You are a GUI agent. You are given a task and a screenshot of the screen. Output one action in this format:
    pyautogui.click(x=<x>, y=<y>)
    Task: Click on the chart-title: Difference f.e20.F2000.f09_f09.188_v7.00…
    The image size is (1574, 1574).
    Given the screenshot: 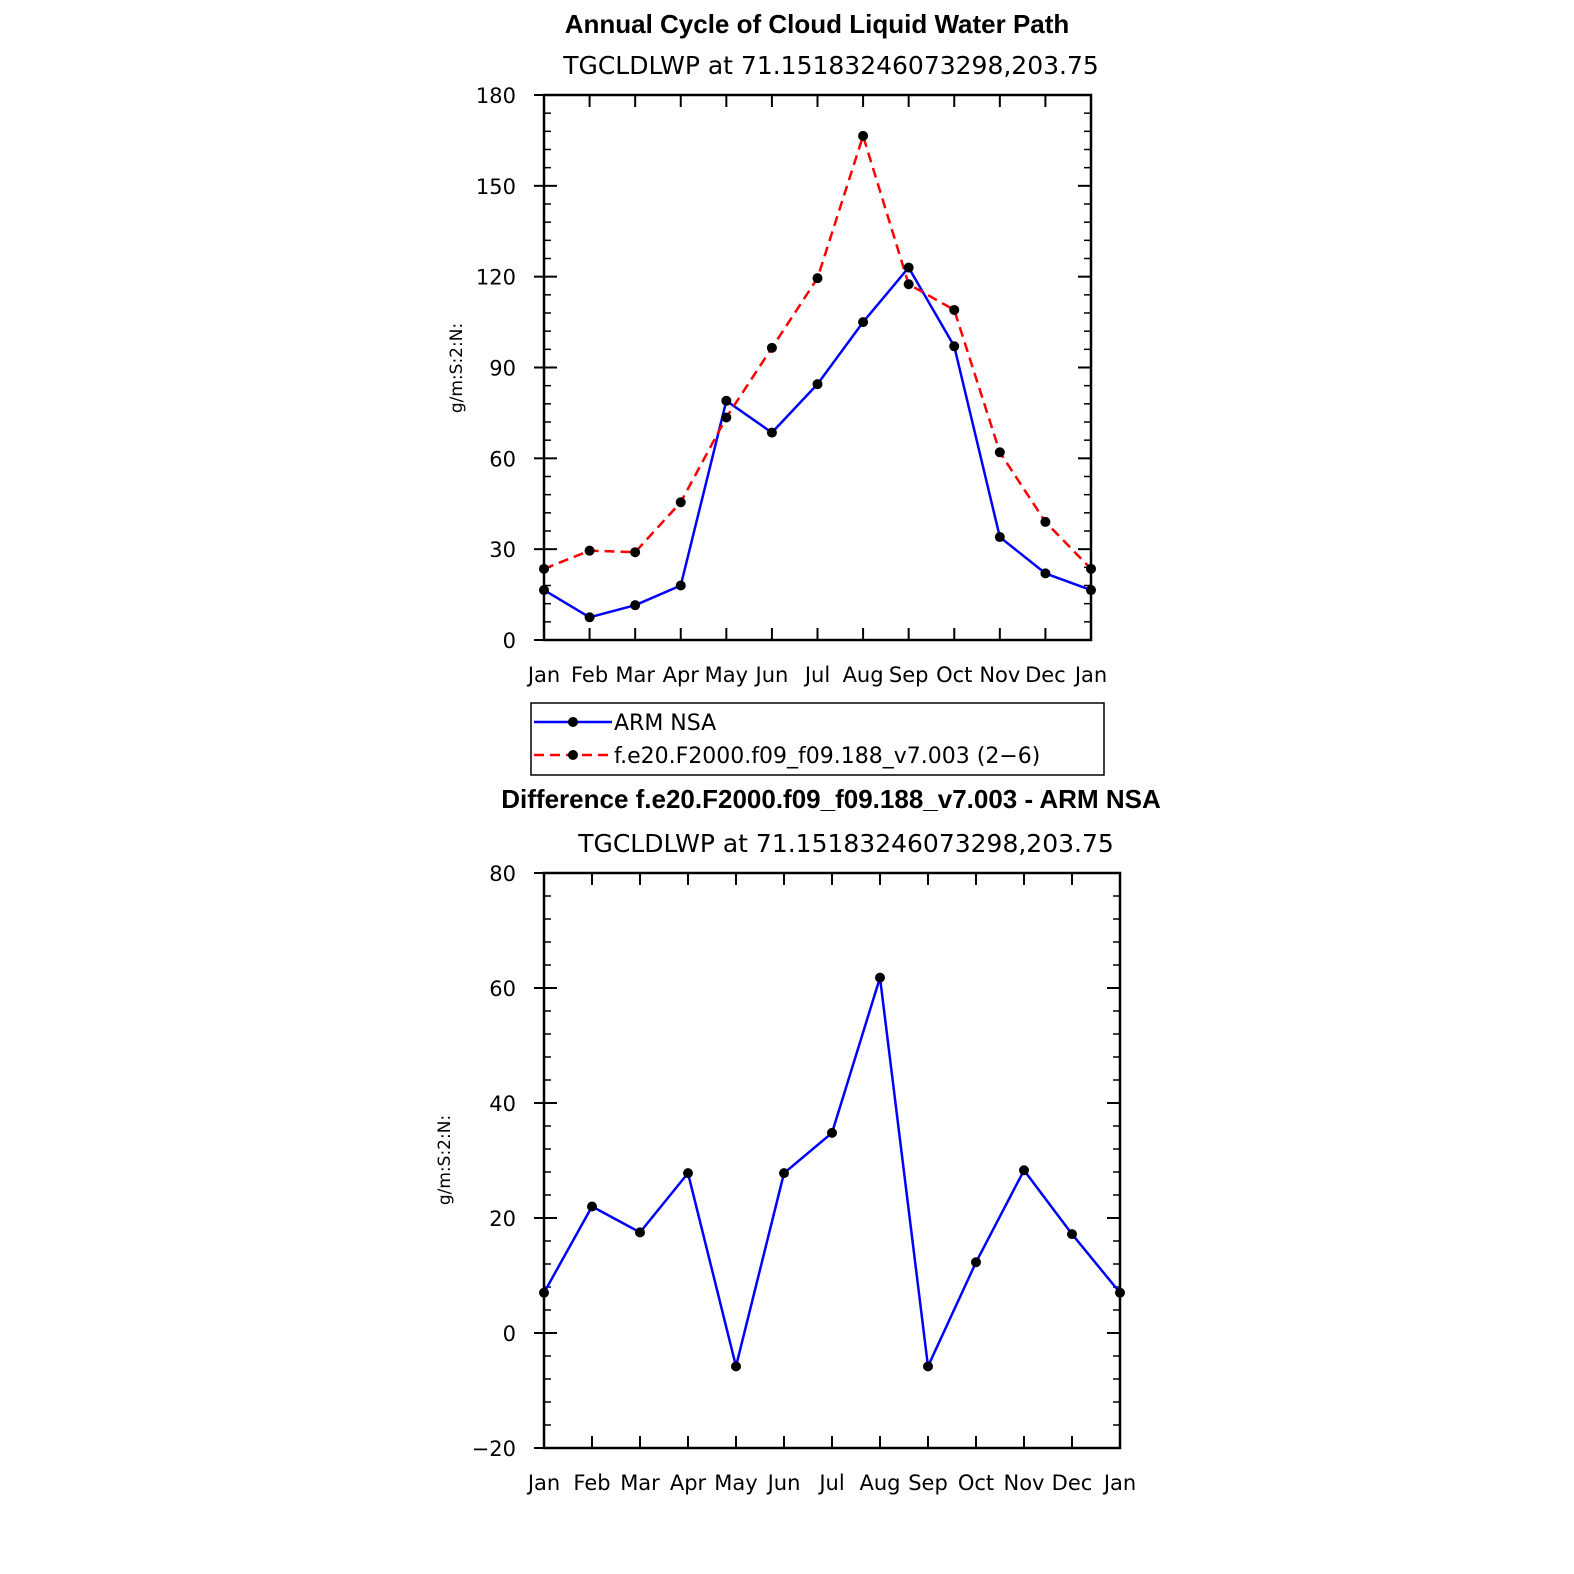 What is the action you would take?
    pyautogui.click(x=831, y=799)
    